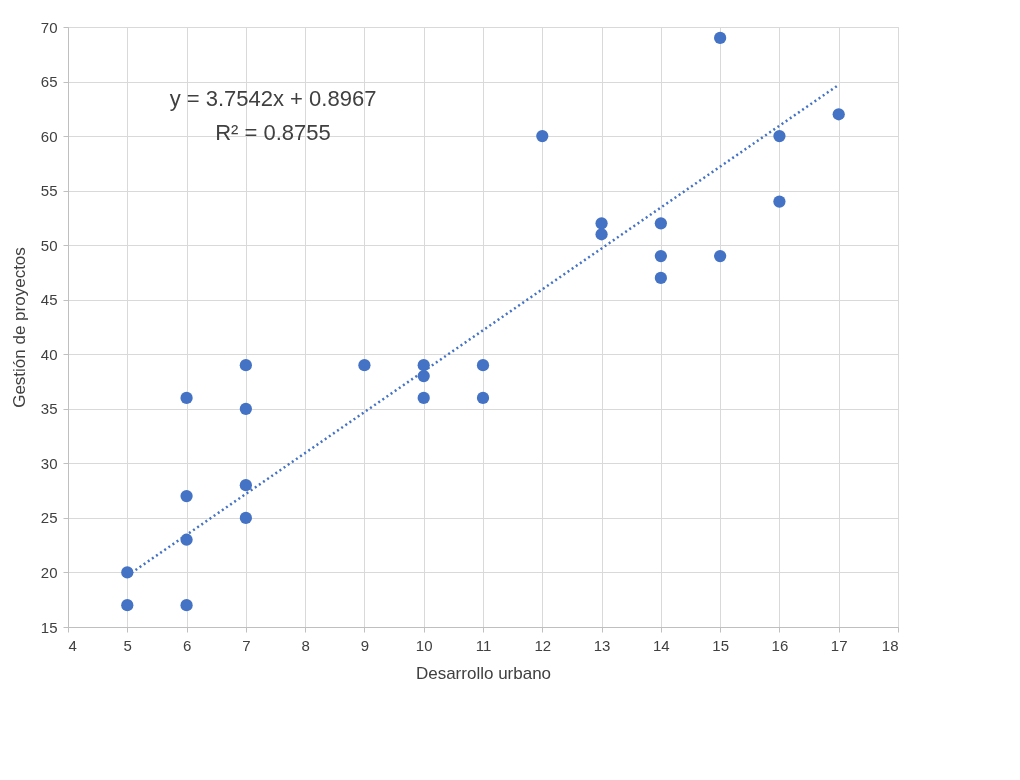 The height and width of the screenshot is (780, 1020). Describe the element at coordinates (127, 645) in the screenshot. I see `x-tick-label: 5` at that location.